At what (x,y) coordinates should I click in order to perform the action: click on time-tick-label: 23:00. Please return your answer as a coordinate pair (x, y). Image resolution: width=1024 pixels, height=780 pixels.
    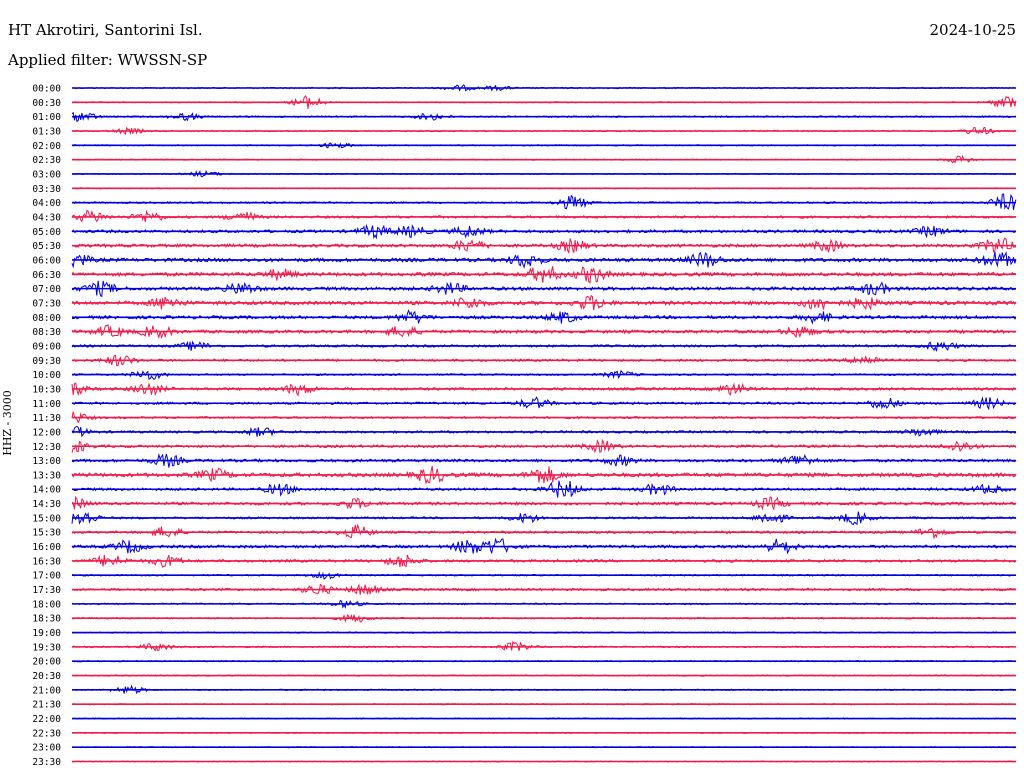
    Looking at the image, I should click on (46, 748).